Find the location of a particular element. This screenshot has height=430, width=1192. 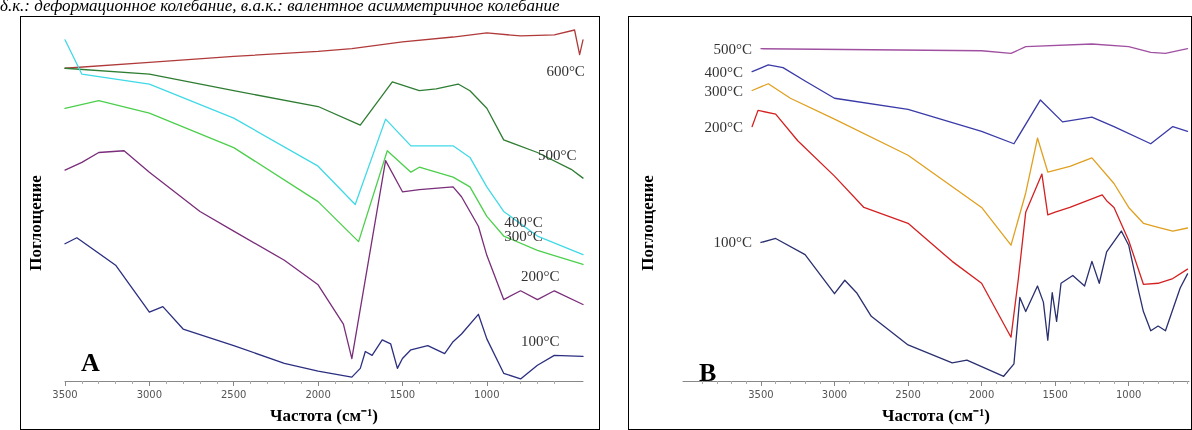

annotation: B is located at coordinates (708, 372).